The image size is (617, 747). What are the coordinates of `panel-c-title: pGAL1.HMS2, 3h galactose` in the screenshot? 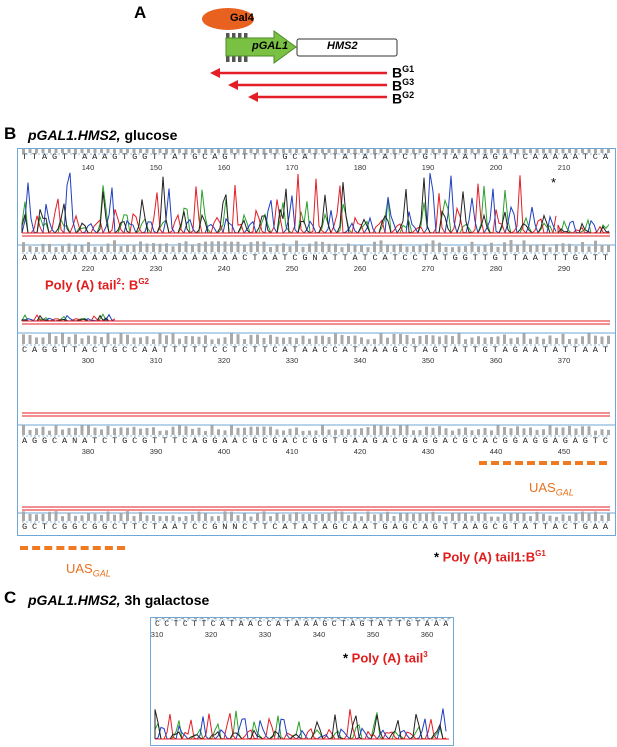 It's located at (119, 600).